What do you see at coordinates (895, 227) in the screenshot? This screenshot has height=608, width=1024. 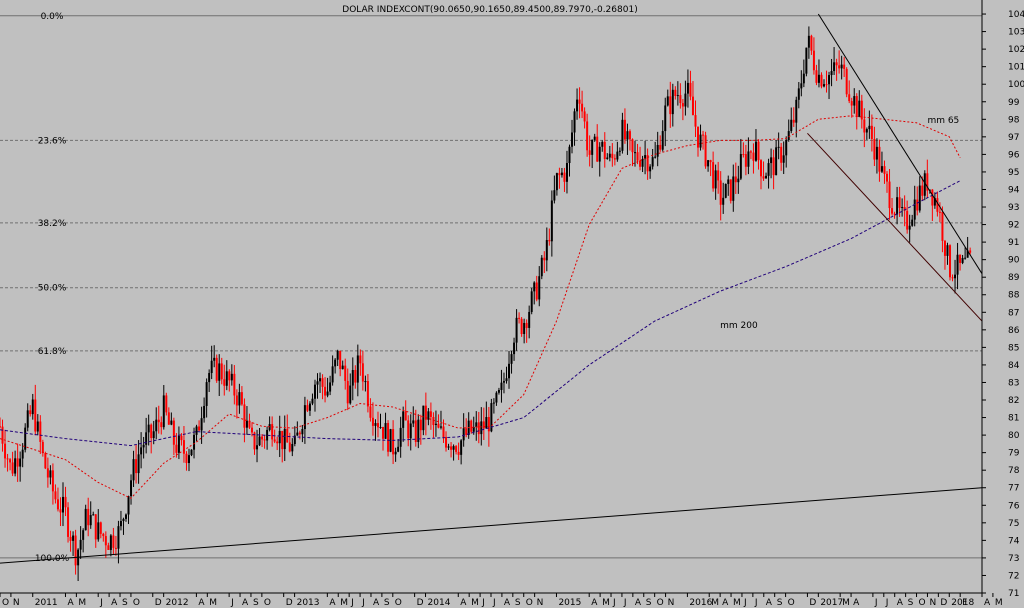 I see `channel-lower-line` at bounding box center [895, 227].